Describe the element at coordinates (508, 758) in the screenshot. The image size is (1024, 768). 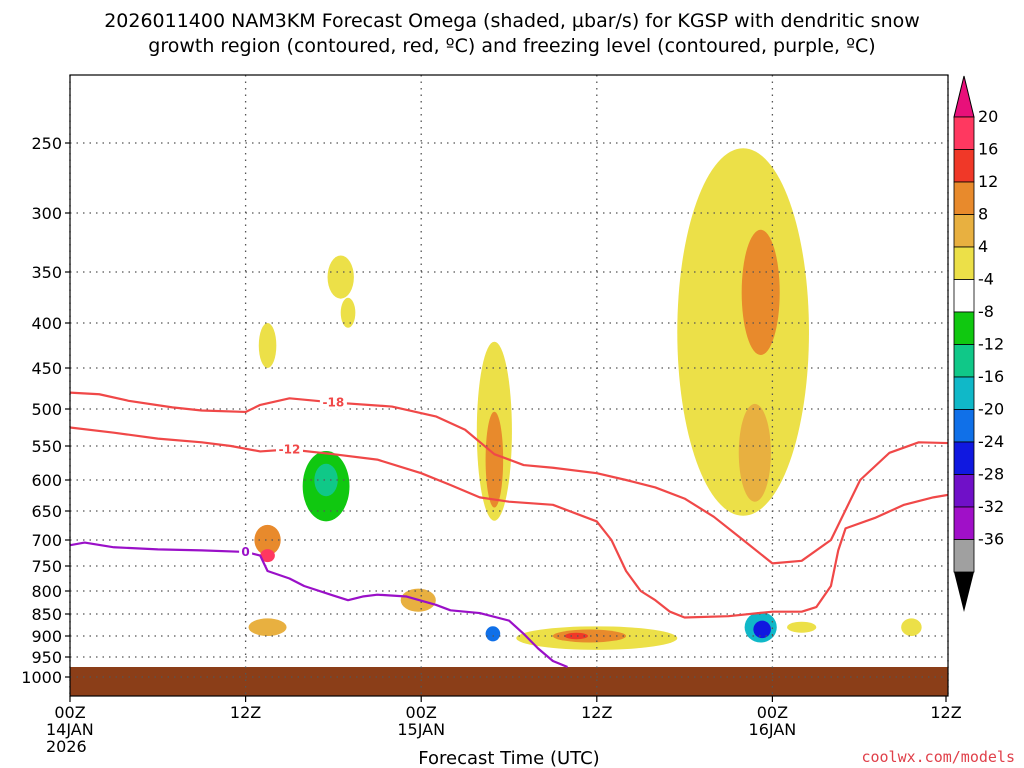
I see `x-axis-label: Forecast Time (UTC)` at that location.